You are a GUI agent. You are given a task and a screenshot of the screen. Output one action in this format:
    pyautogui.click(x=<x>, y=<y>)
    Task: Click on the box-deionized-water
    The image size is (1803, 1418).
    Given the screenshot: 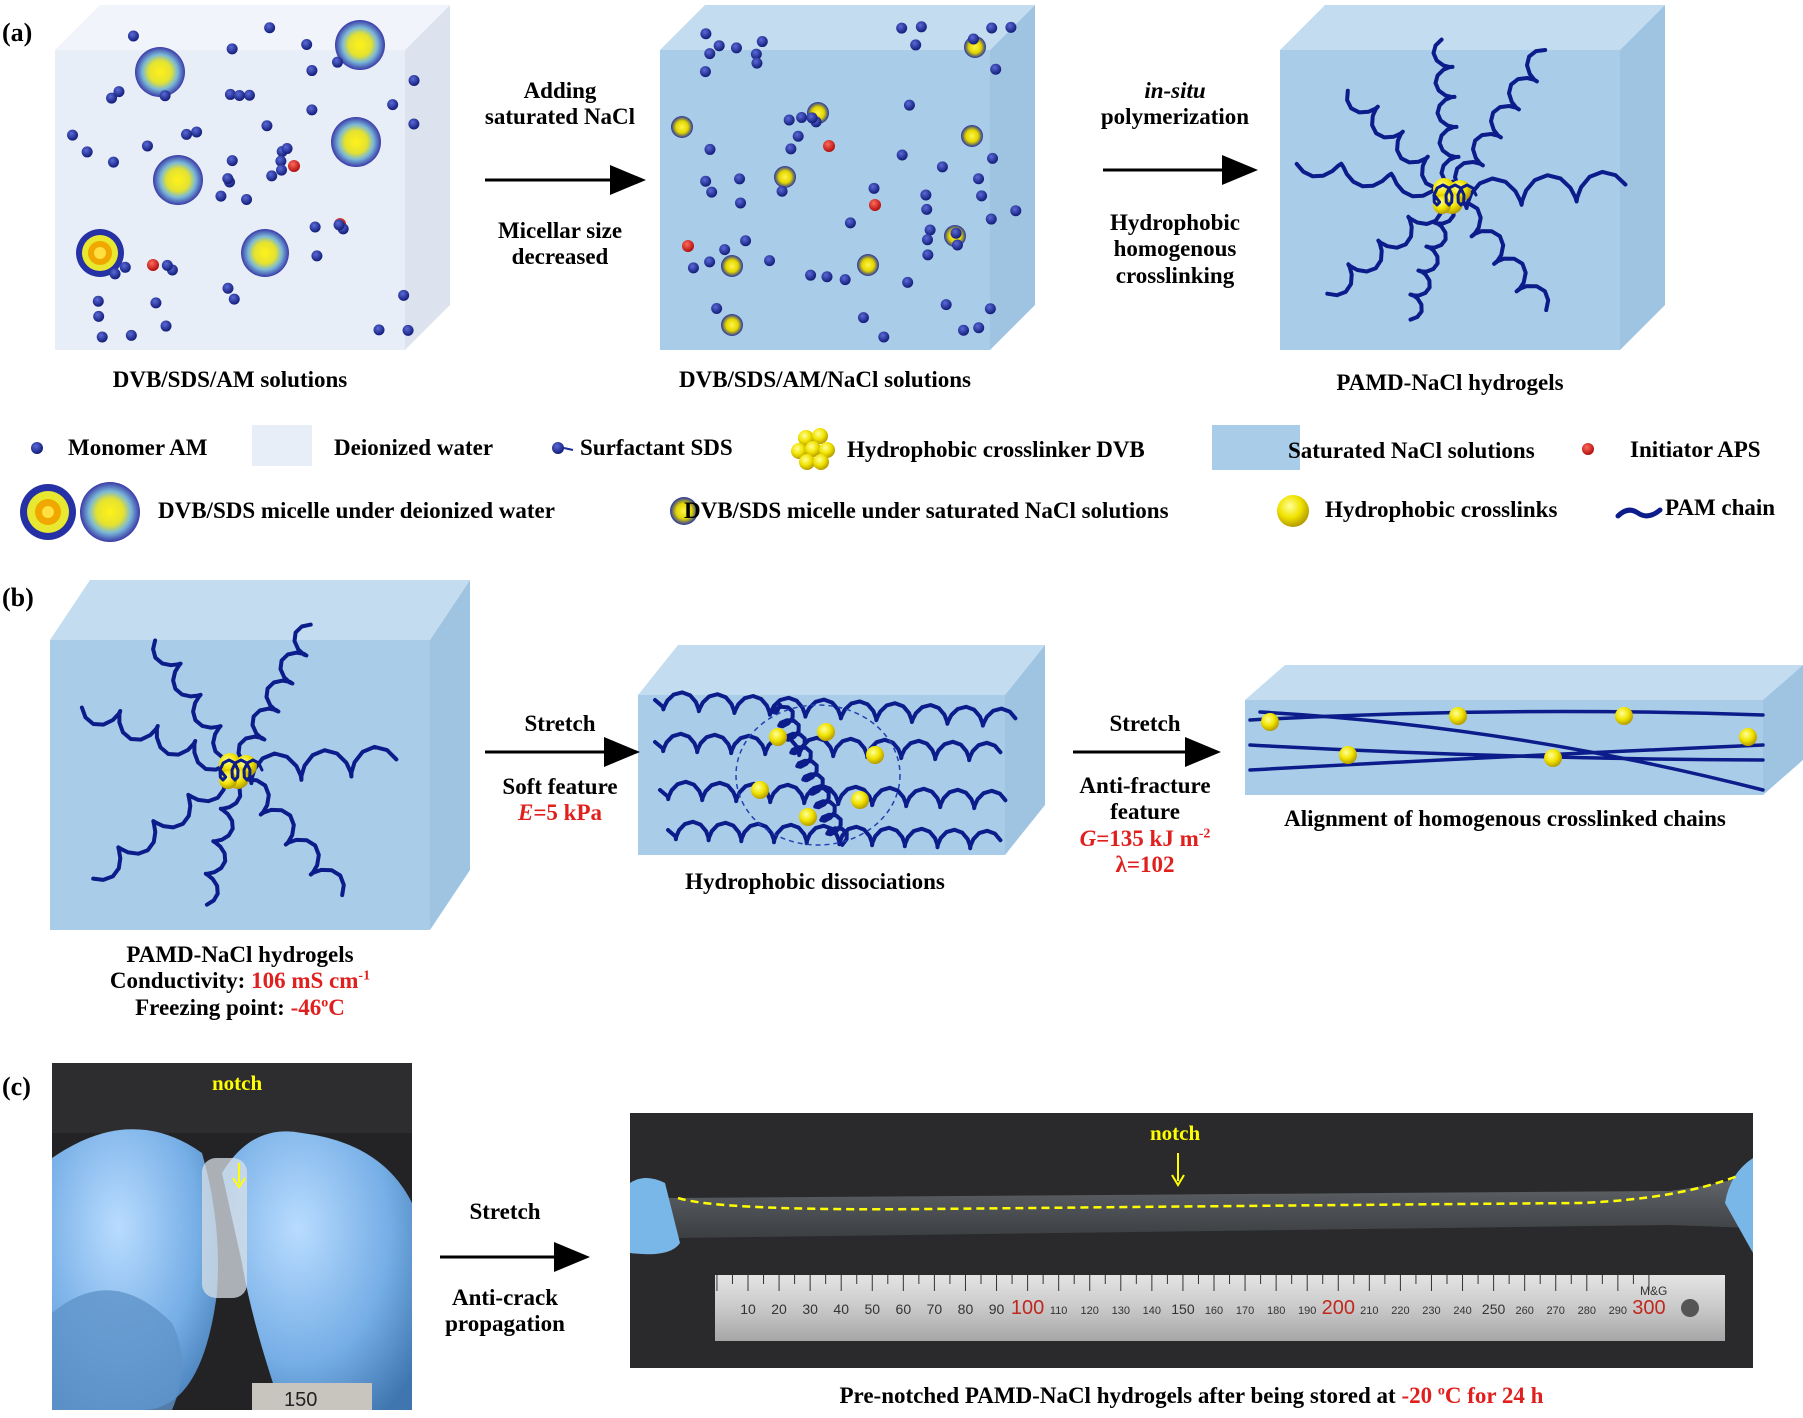 What is the action you would take?
    pyautogui.click(x=252, y=177)
    